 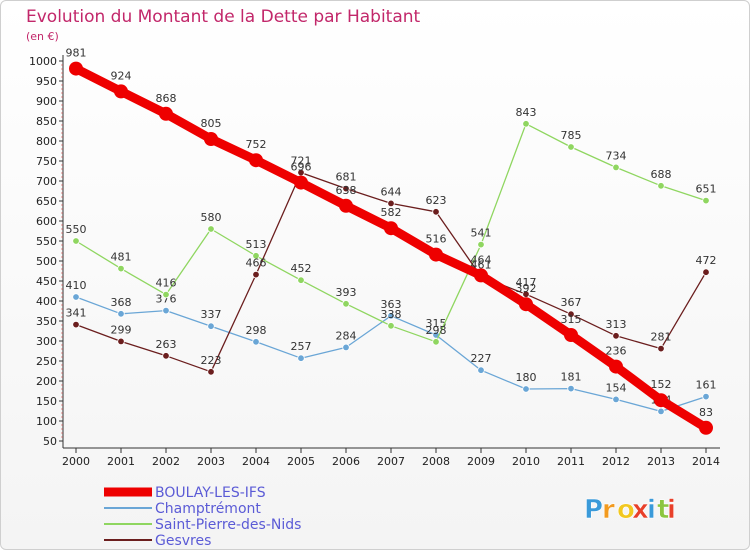 What do you see at coordinates (661, 461) in the screenshot?
I see `x-tick-label: 2013` at bounding box center [661, 461].